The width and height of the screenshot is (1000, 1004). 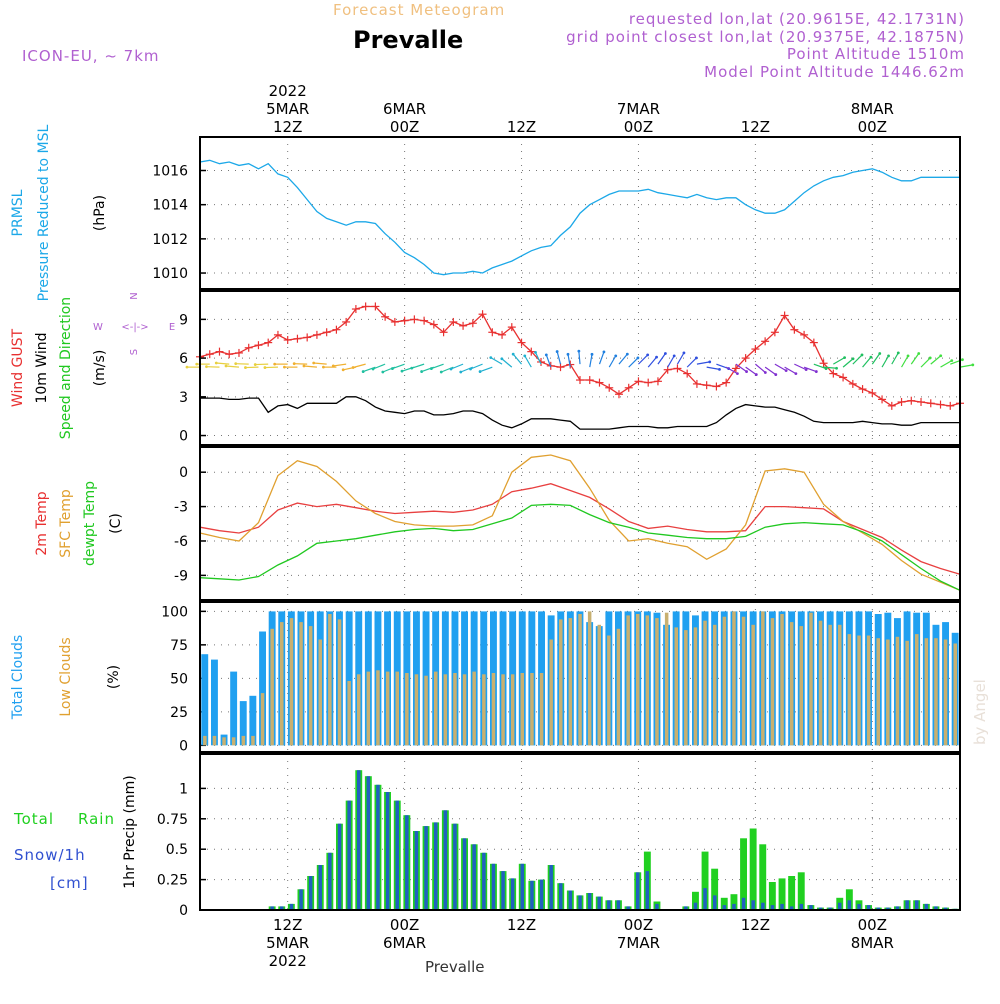 I want to click on compass-w: W, so click(x=98, y=327).